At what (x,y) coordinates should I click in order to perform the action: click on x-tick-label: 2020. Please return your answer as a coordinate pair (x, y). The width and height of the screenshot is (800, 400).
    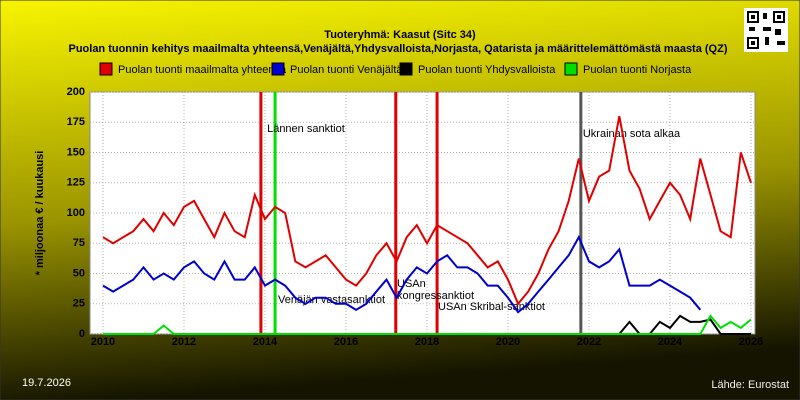
    Looking at the image, I should click on (508, 342).